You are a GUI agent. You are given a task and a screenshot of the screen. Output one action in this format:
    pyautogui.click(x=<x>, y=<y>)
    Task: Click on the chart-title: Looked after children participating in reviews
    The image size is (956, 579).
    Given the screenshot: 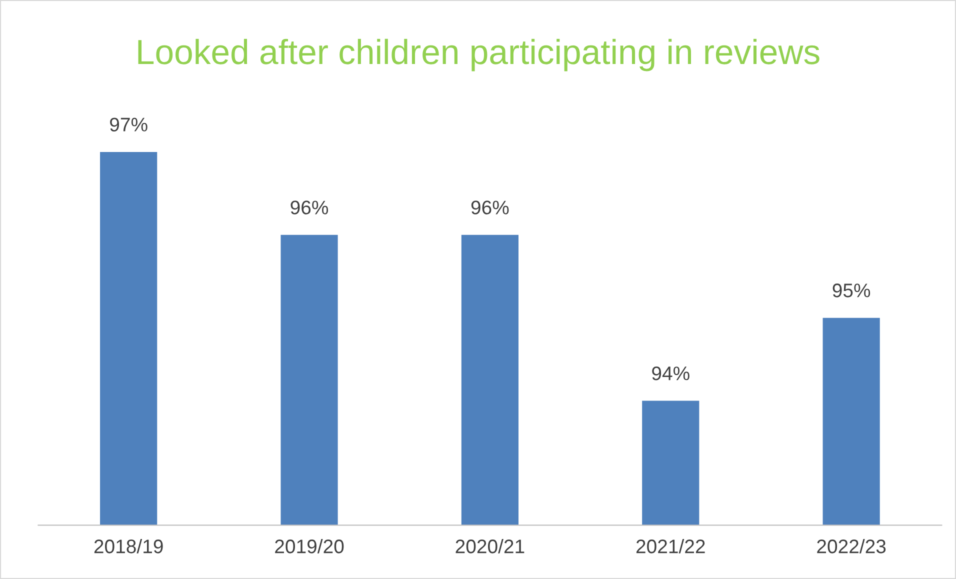 What is the action you would take?
    pyautogui.click(x=479, y=55)
    